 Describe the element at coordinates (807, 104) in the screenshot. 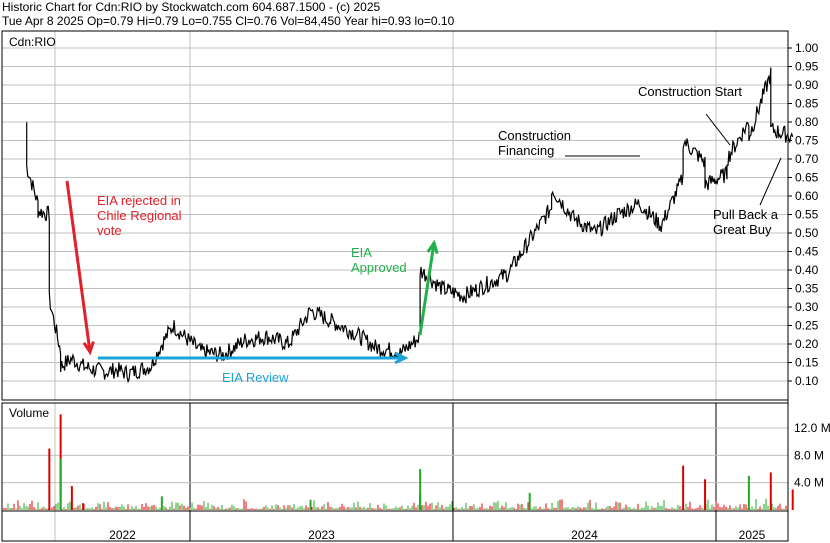

I see `price-tick-label: 0.85` at that location.